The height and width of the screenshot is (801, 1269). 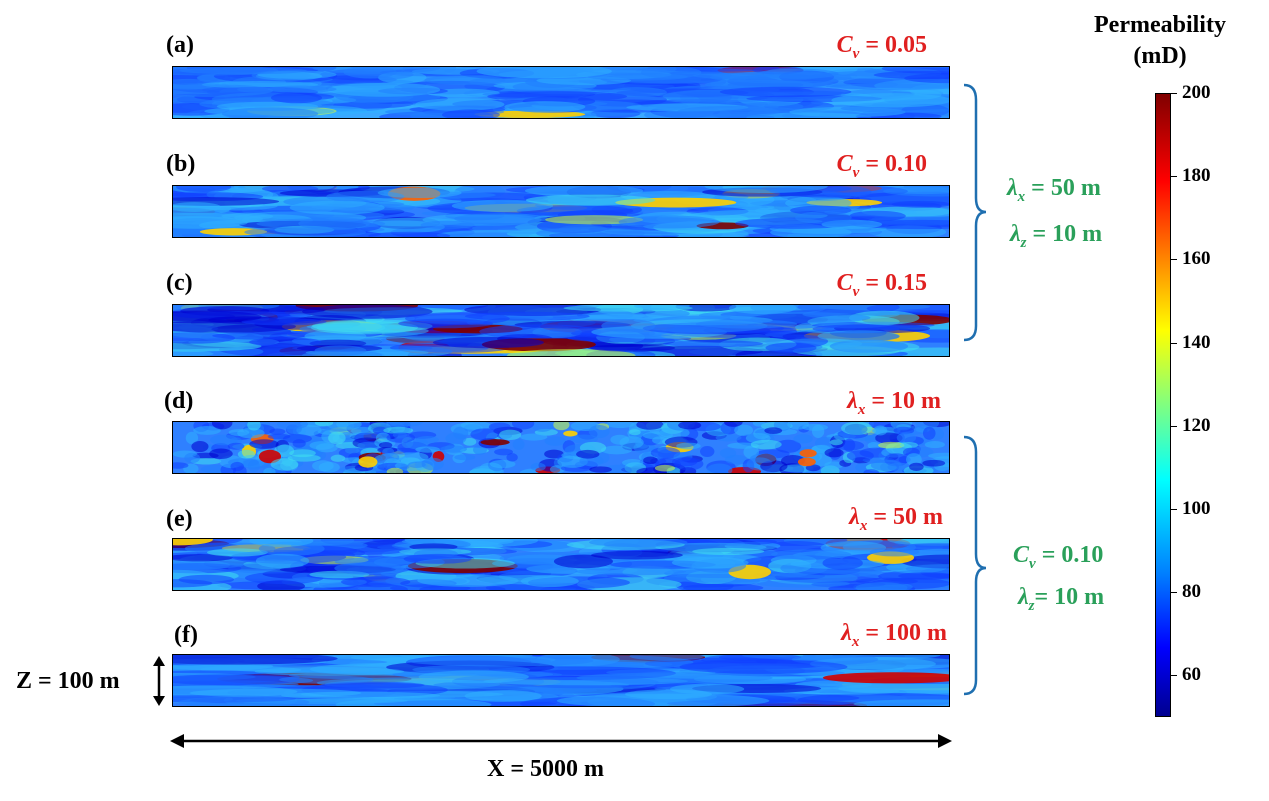 I want to click on panel-param: Cv = 0.05, so click(x=881, y=47).